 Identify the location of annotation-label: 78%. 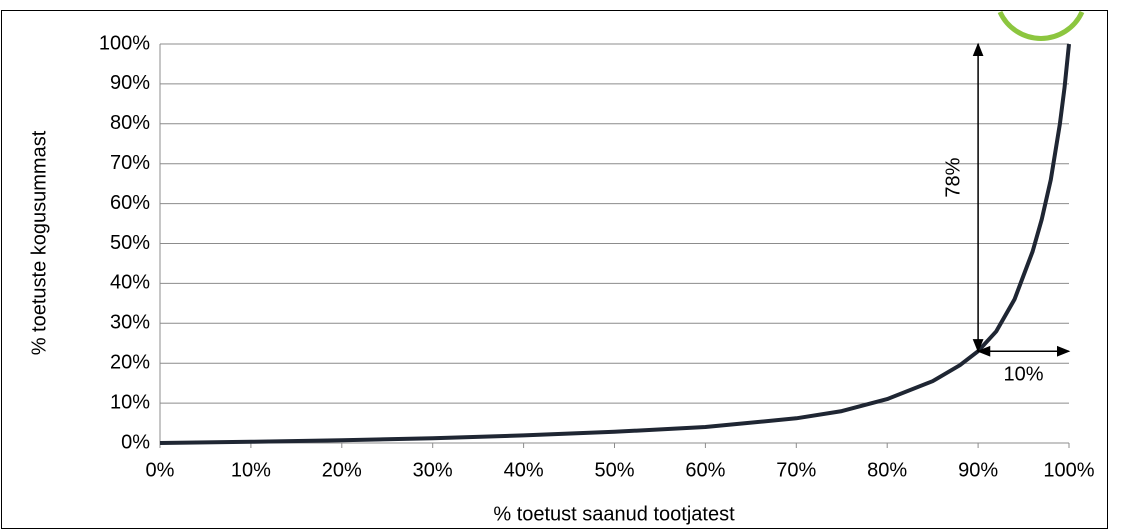
(953, 177).